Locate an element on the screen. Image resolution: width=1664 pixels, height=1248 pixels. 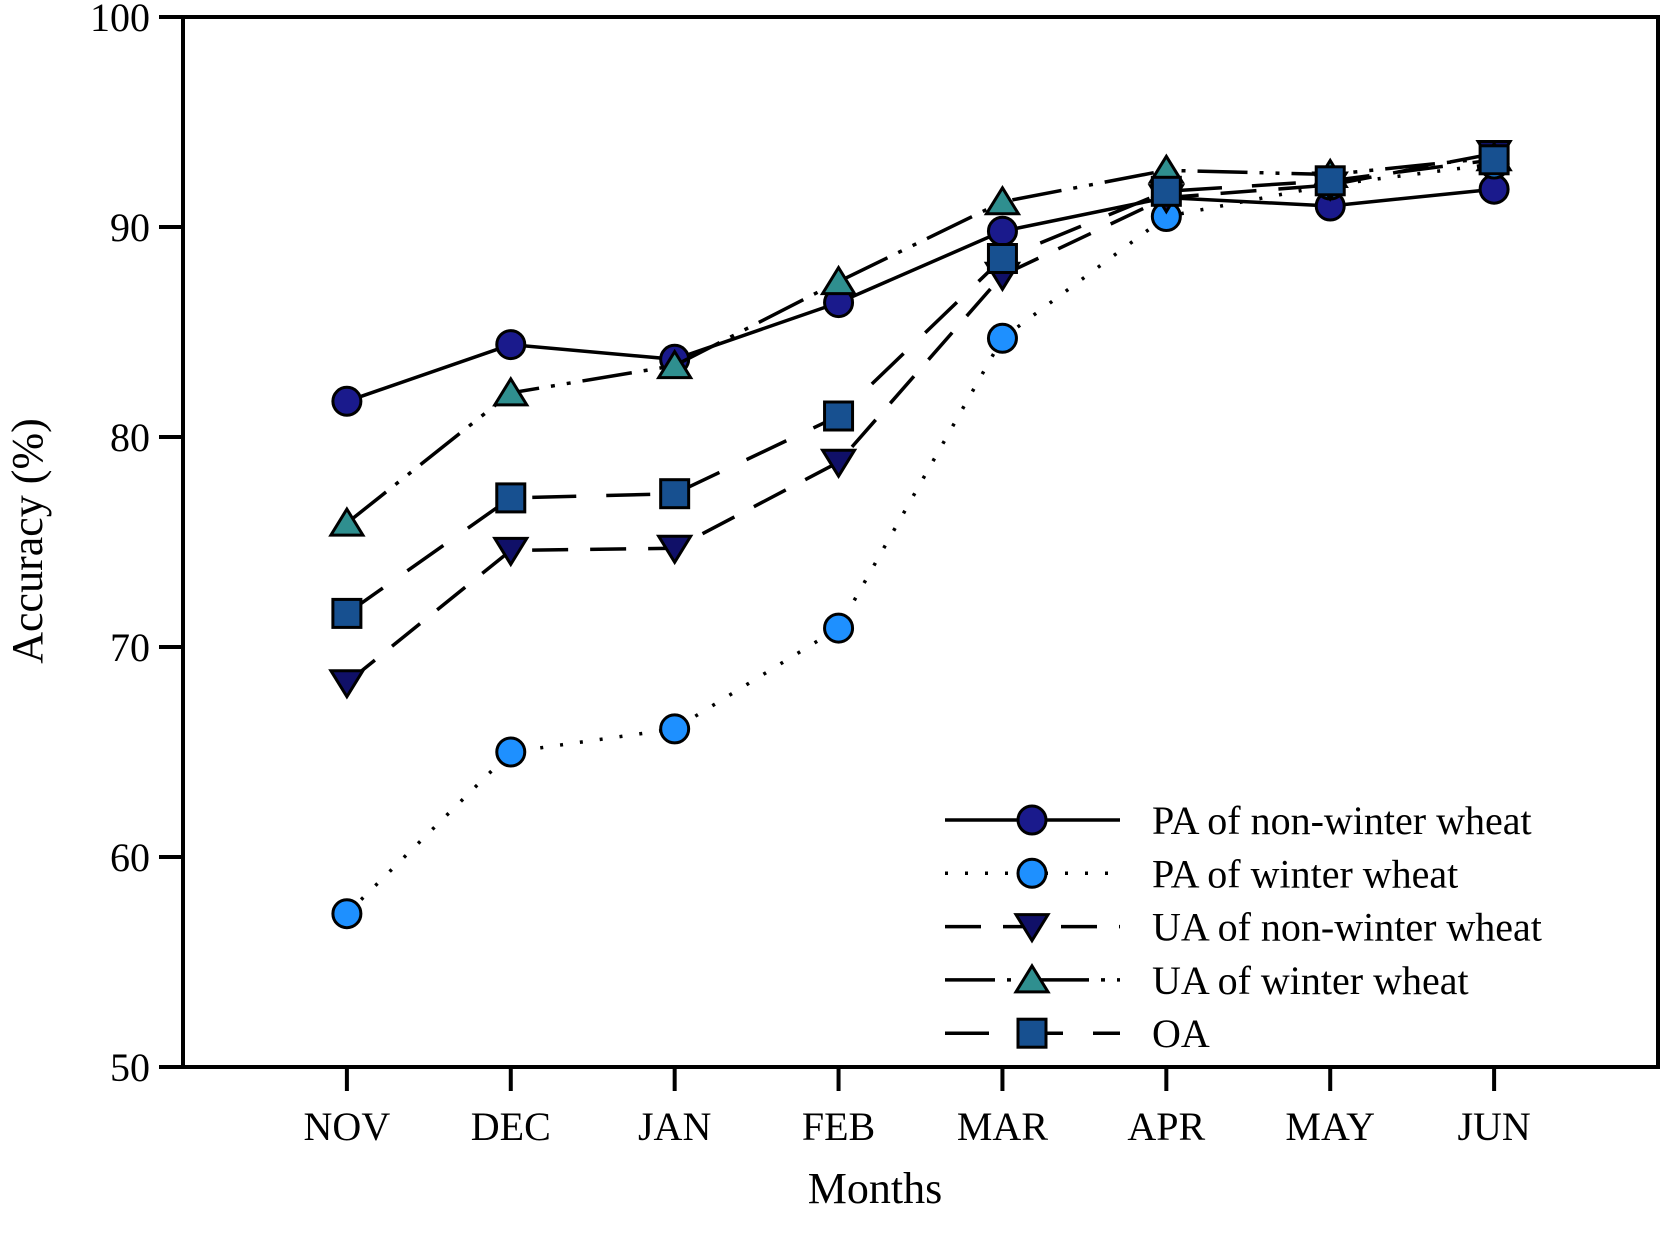
legend-marker-pa-of-non-winter-wheat is located at coordinates (1032, 820).